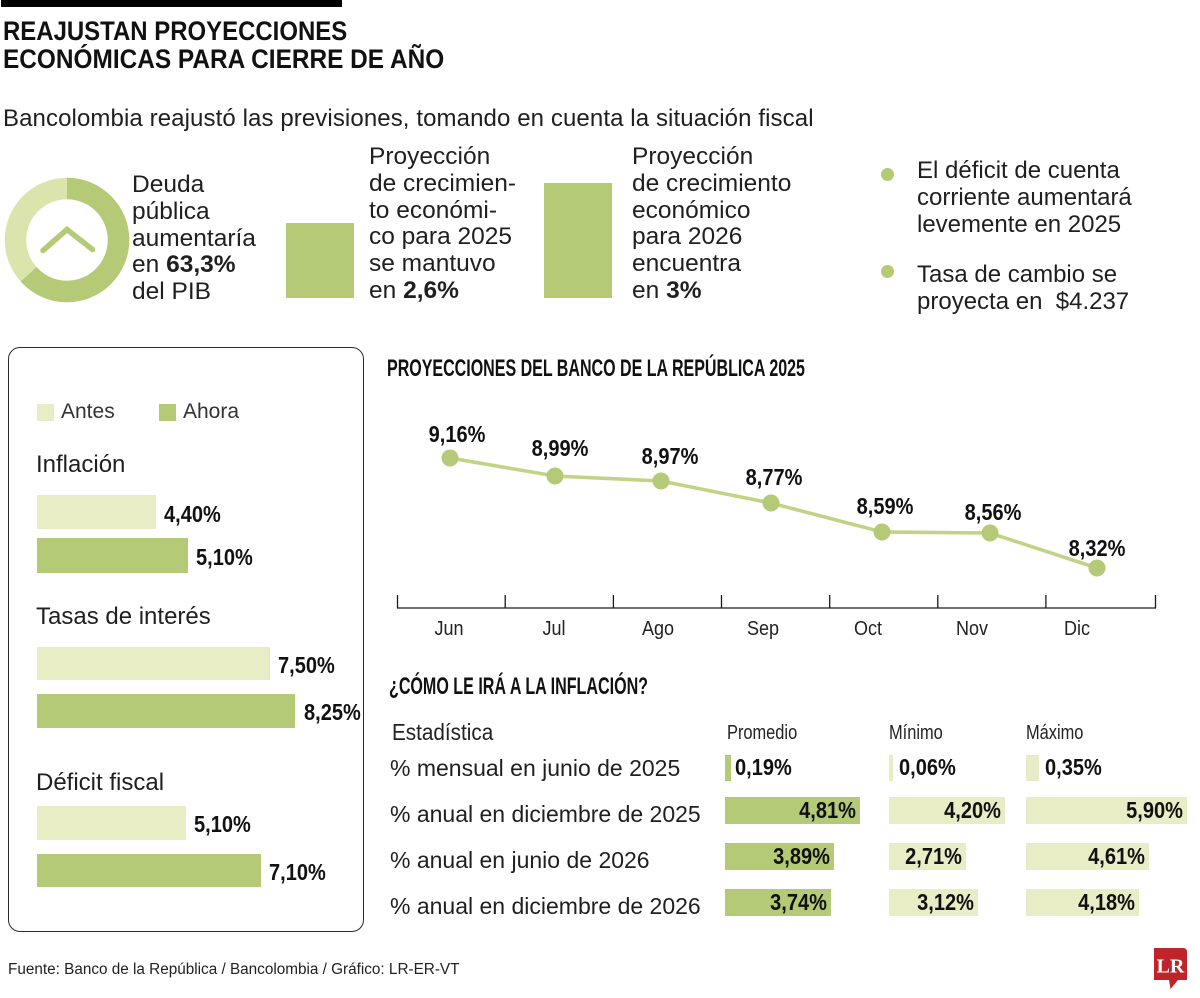 Image resolution: width=1200 pixels, height=998 pixels. Describe the element at coordinates (1171, 967) in the screenshot. I see `svg-text: LR` at that location.